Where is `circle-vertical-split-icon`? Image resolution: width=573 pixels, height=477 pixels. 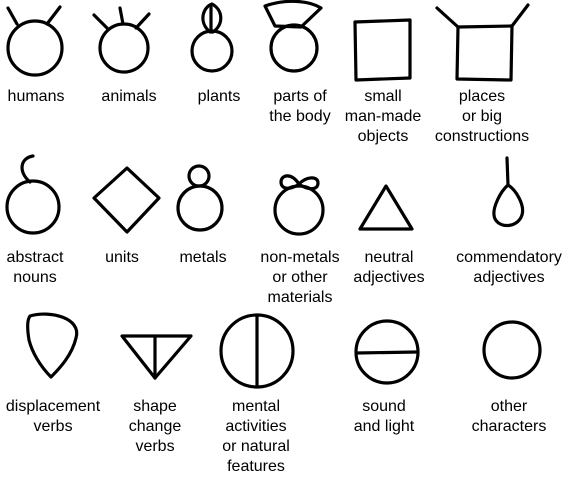 circle-vertical-split-icon is located at coordinates (257, 351).